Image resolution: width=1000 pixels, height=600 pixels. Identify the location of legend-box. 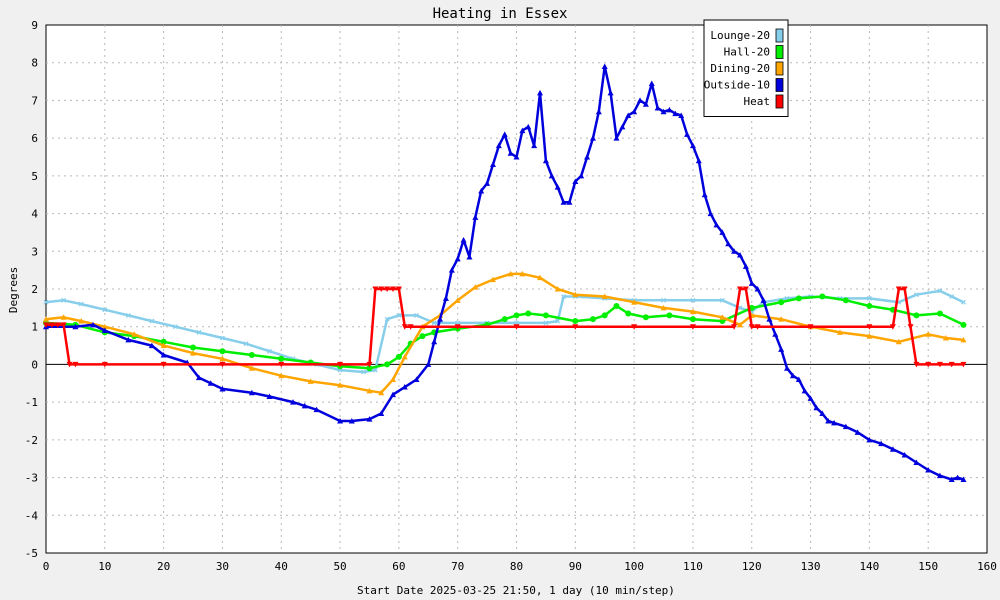
(746, 68).